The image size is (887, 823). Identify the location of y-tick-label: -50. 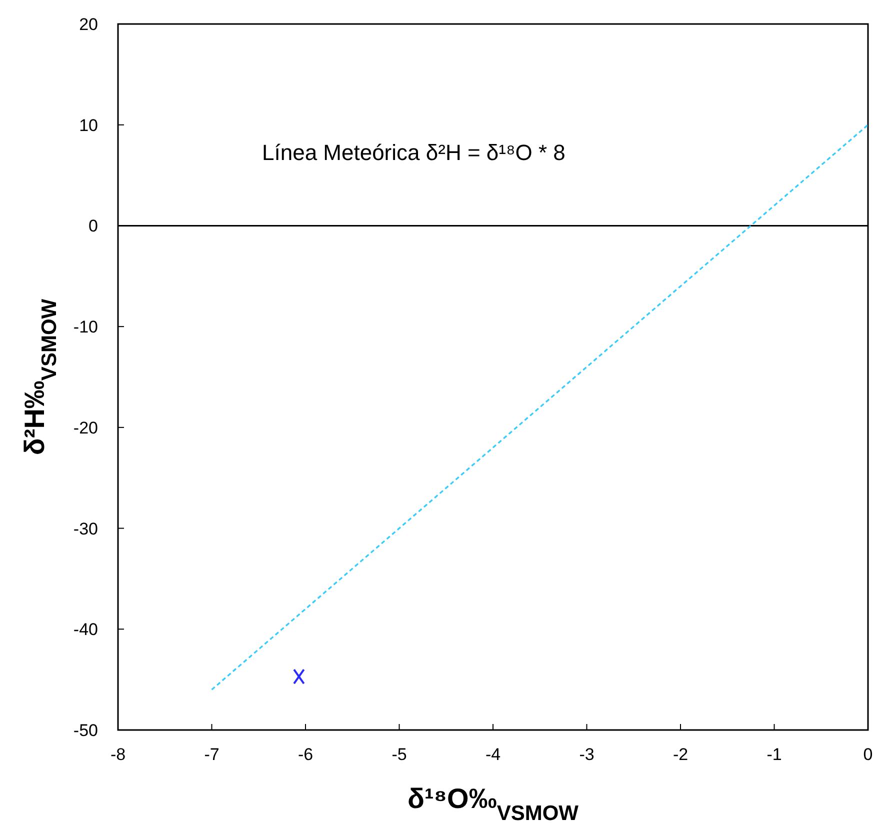
(85, 730).